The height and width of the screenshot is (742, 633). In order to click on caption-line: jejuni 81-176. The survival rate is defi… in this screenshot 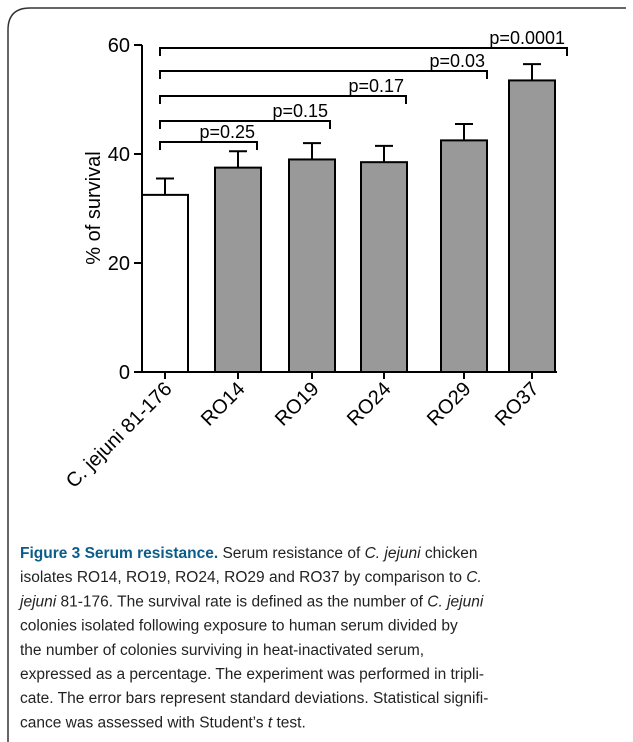, I will do `click(251, 601)`.